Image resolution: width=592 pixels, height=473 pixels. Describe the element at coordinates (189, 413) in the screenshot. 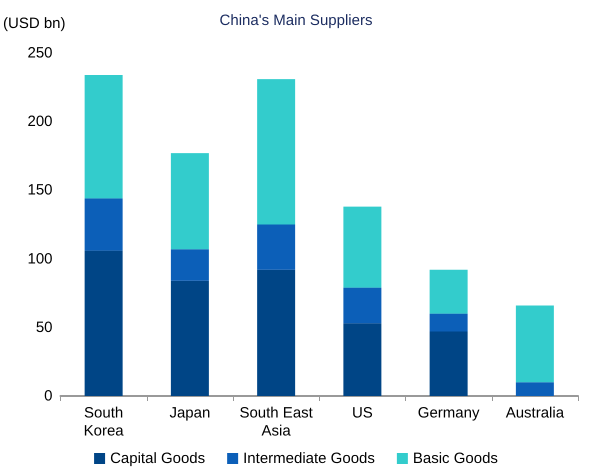

I see `x-tick-label: Japan` at that location.